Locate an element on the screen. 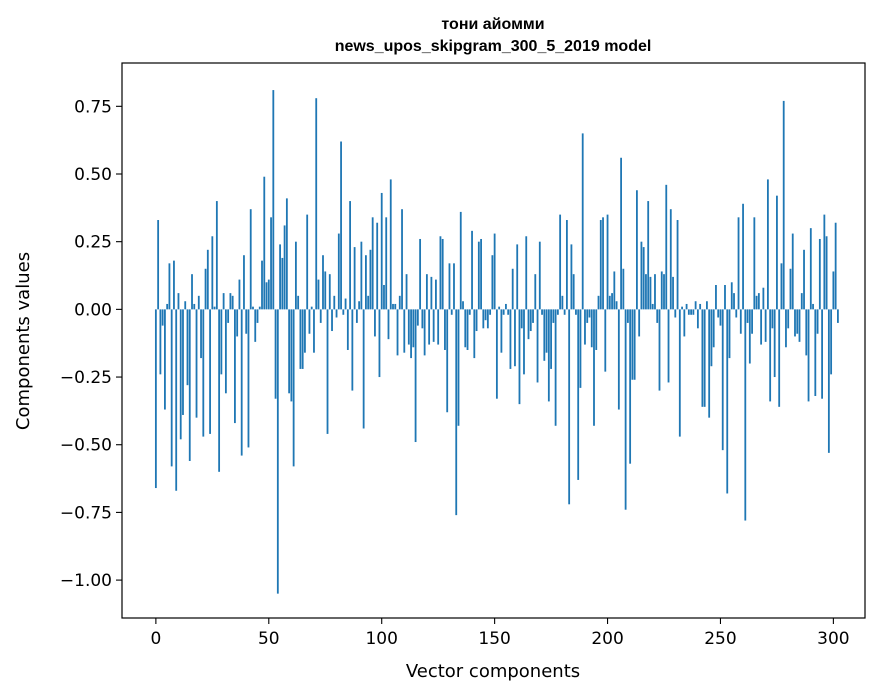 This screenshot has width=880, height=696. y-tick-label: −1.00 is located at coordinates (86, 581).